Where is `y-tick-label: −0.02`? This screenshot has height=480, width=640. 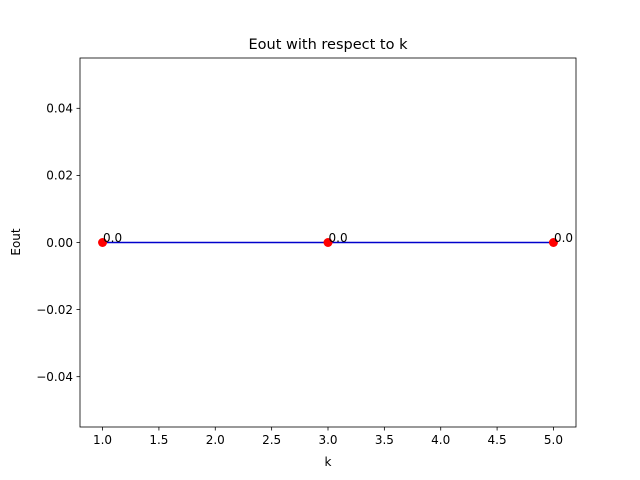 y-tick-label: −0.02 is located at coordinates (54, 310).